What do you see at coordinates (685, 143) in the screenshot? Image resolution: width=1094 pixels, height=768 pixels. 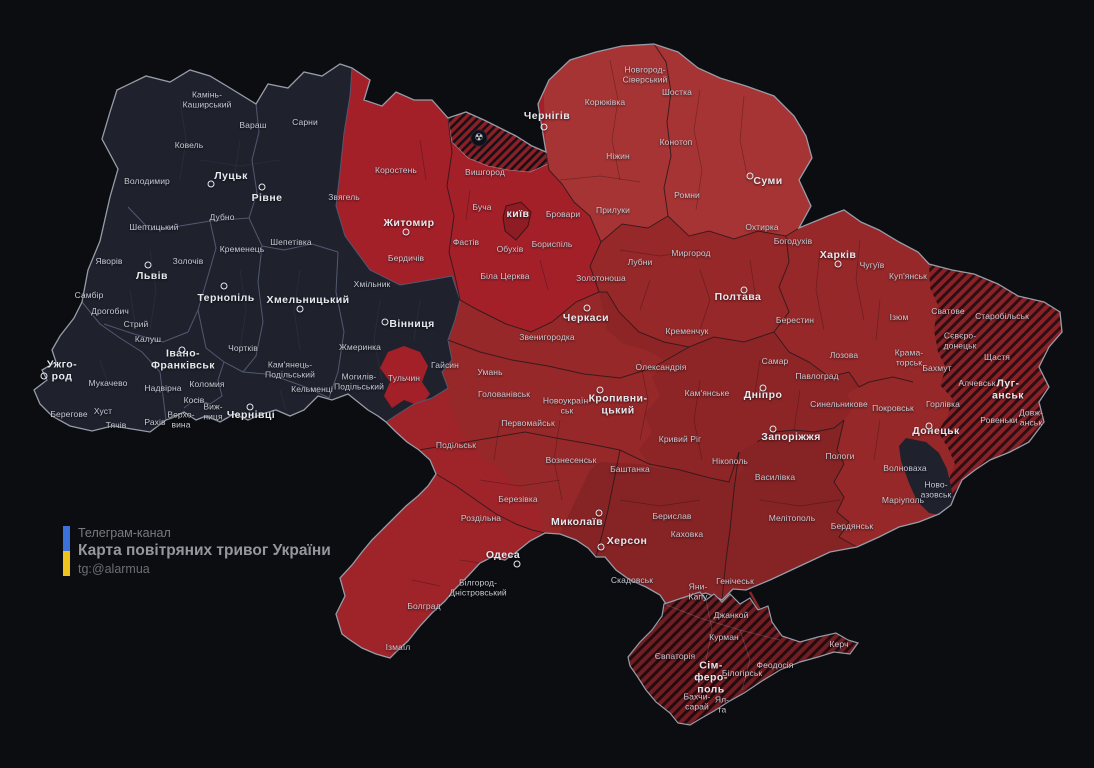 I see `region-chernihiv-sumy` at bounding box center [685, 143].